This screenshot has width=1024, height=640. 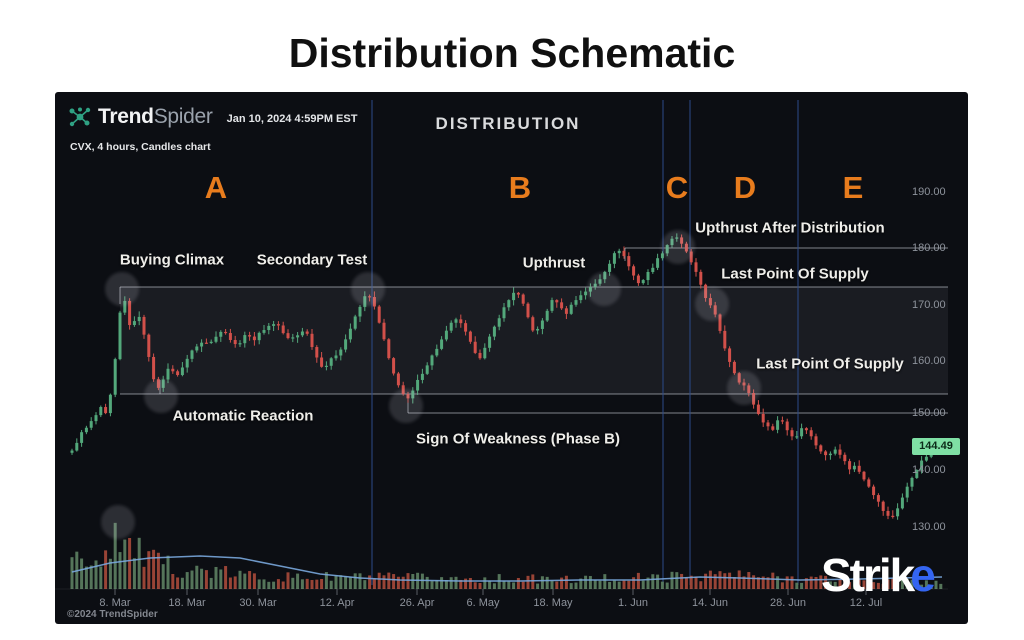 What do you see at coordinates (745, 187) in the screenshot?
I see `phase-label-d: D` at bounding box center [745, 187].